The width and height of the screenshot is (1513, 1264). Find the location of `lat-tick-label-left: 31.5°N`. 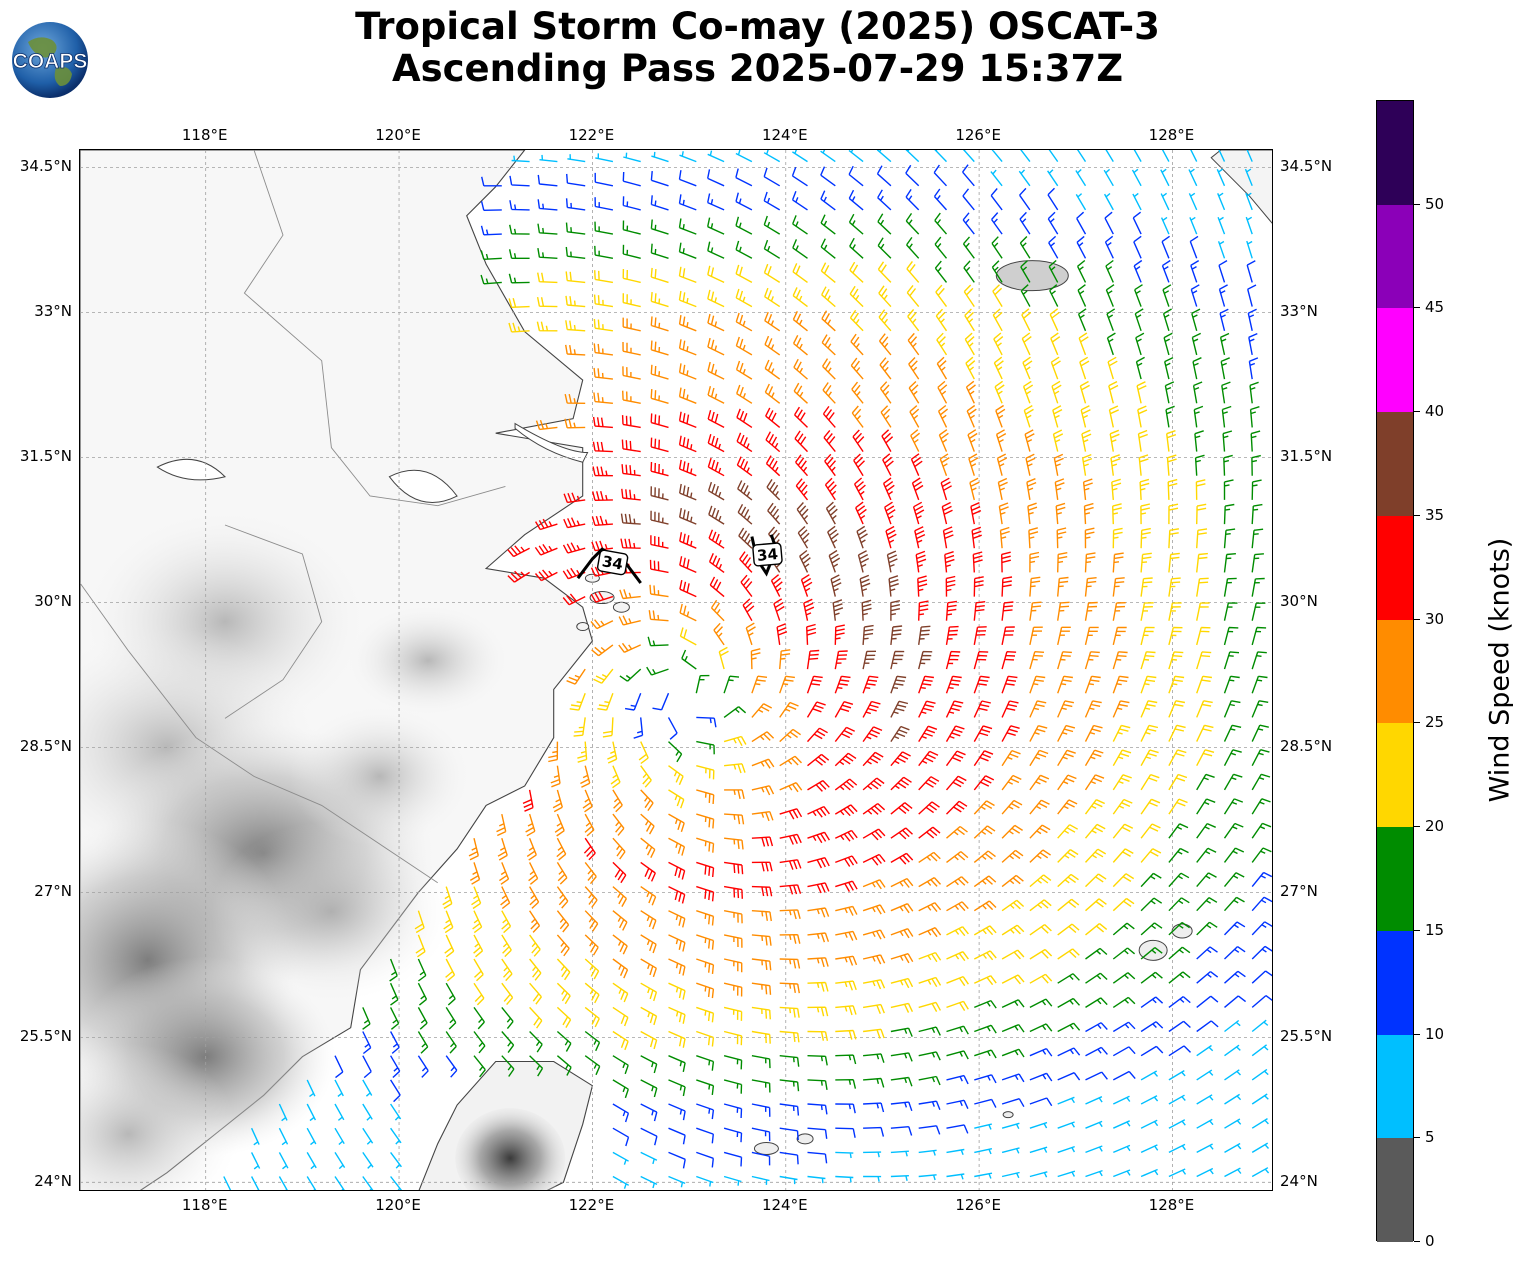

lat-tick-label-left: 31.5°N is located at coordinates (45, 456).